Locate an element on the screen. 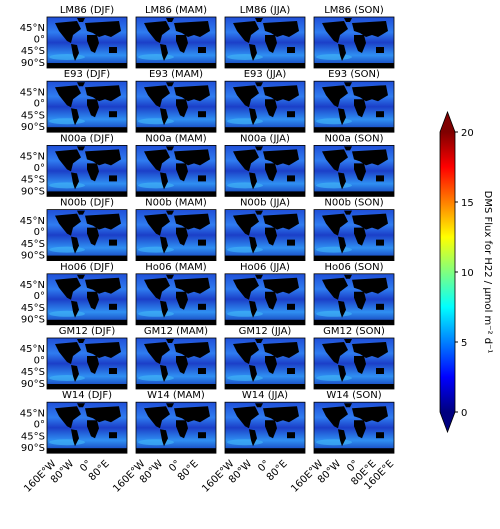 The image size is (500, 529). panel-title: Ho06 (JJA) is located at coordinates (265, 267).